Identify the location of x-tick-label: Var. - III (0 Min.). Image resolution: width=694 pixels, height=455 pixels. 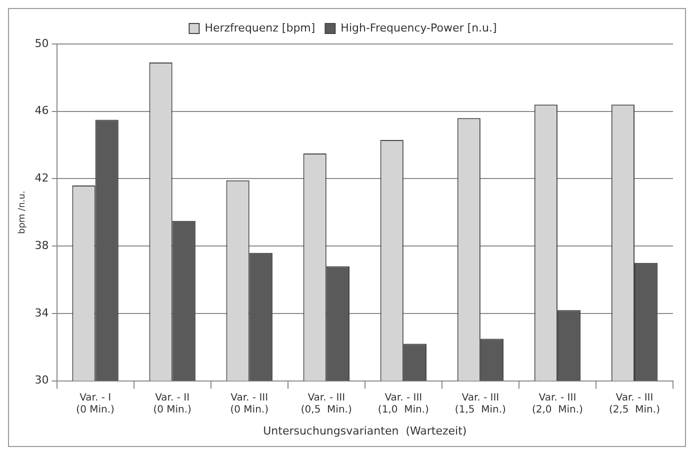
(249, 404).